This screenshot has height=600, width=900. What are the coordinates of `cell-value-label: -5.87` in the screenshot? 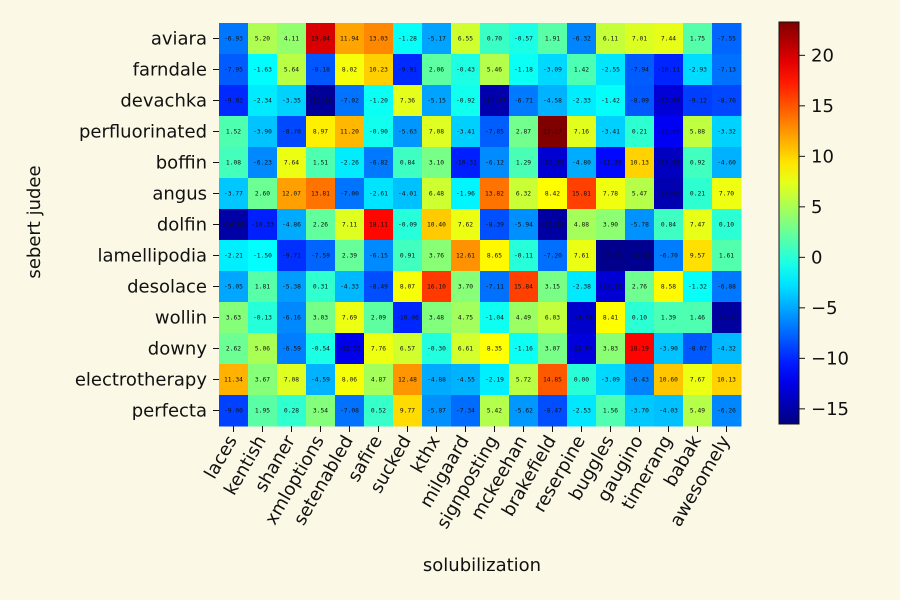 It's located at (436, 411).